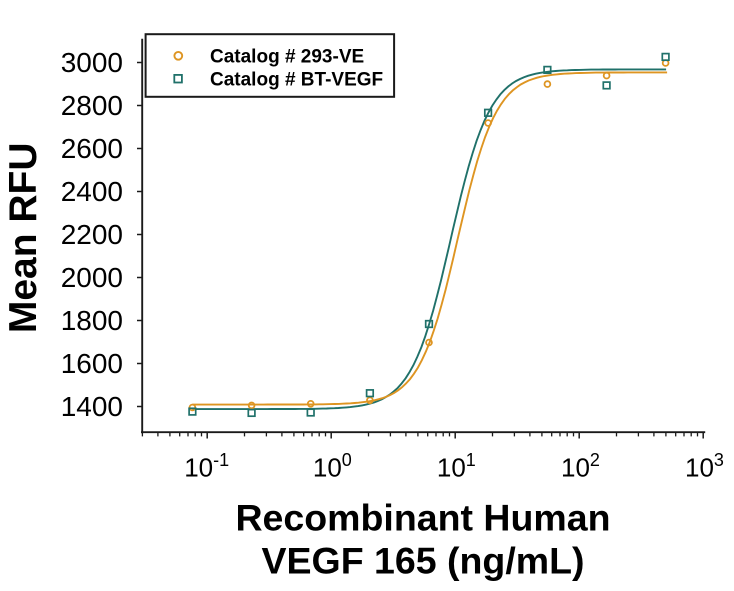 The width and height of the screenshot is (734, 591). What do you see at coordinates (287, 56) in the screenshot?
I see `svg-text: Catalog # 293-VE` at bounding box center [287, 56].